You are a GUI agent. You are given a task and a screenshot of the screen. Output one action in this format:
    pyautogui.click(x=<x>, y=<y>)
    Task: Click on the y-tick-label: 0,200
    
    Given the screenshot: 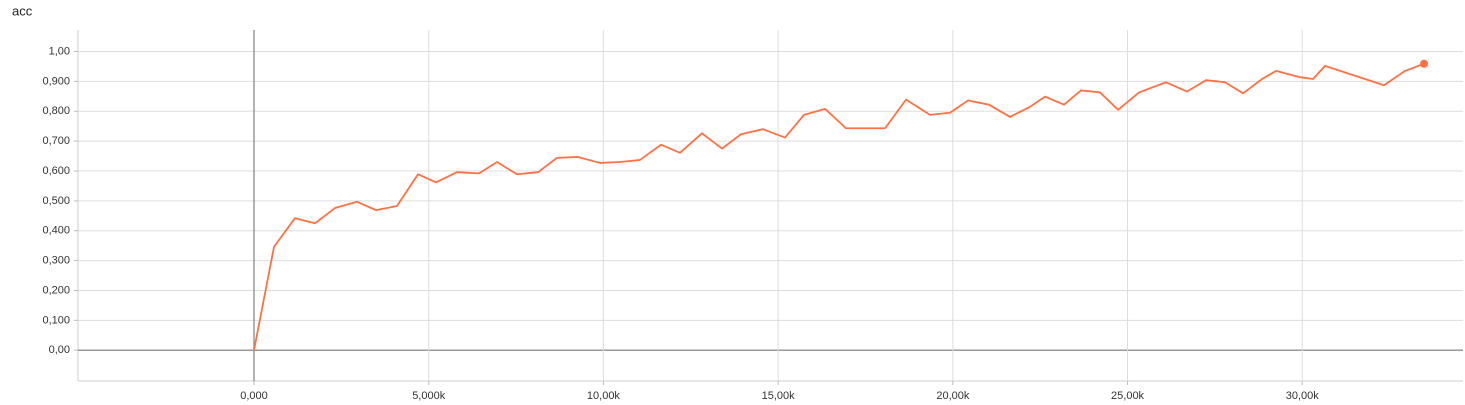 What is the action you would take?
    pyautogui.click(x=56, y=290)
    